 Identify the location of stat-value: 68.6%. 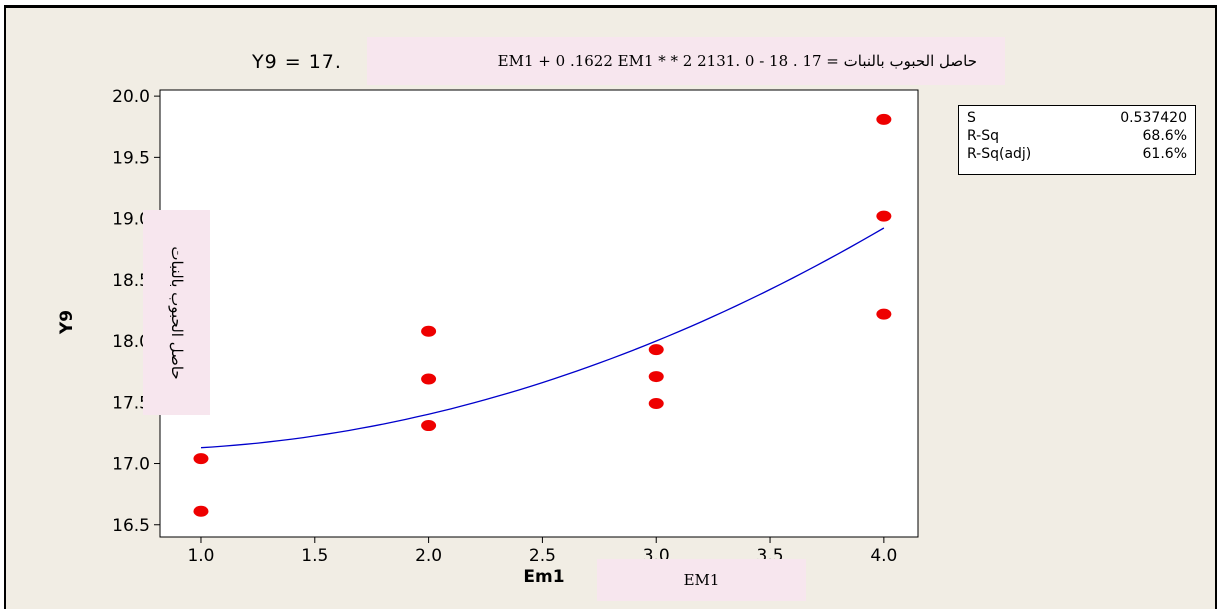
(1164, 136).